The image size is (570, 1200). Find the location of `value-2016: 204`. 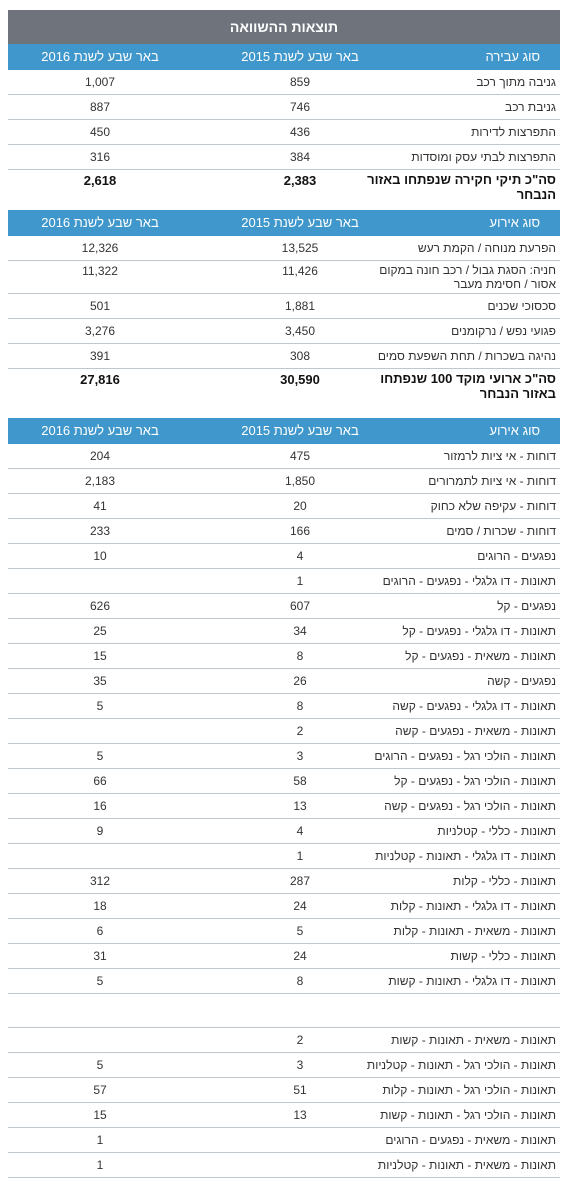

value-2016: 204 is located at coordinates (100, 456).